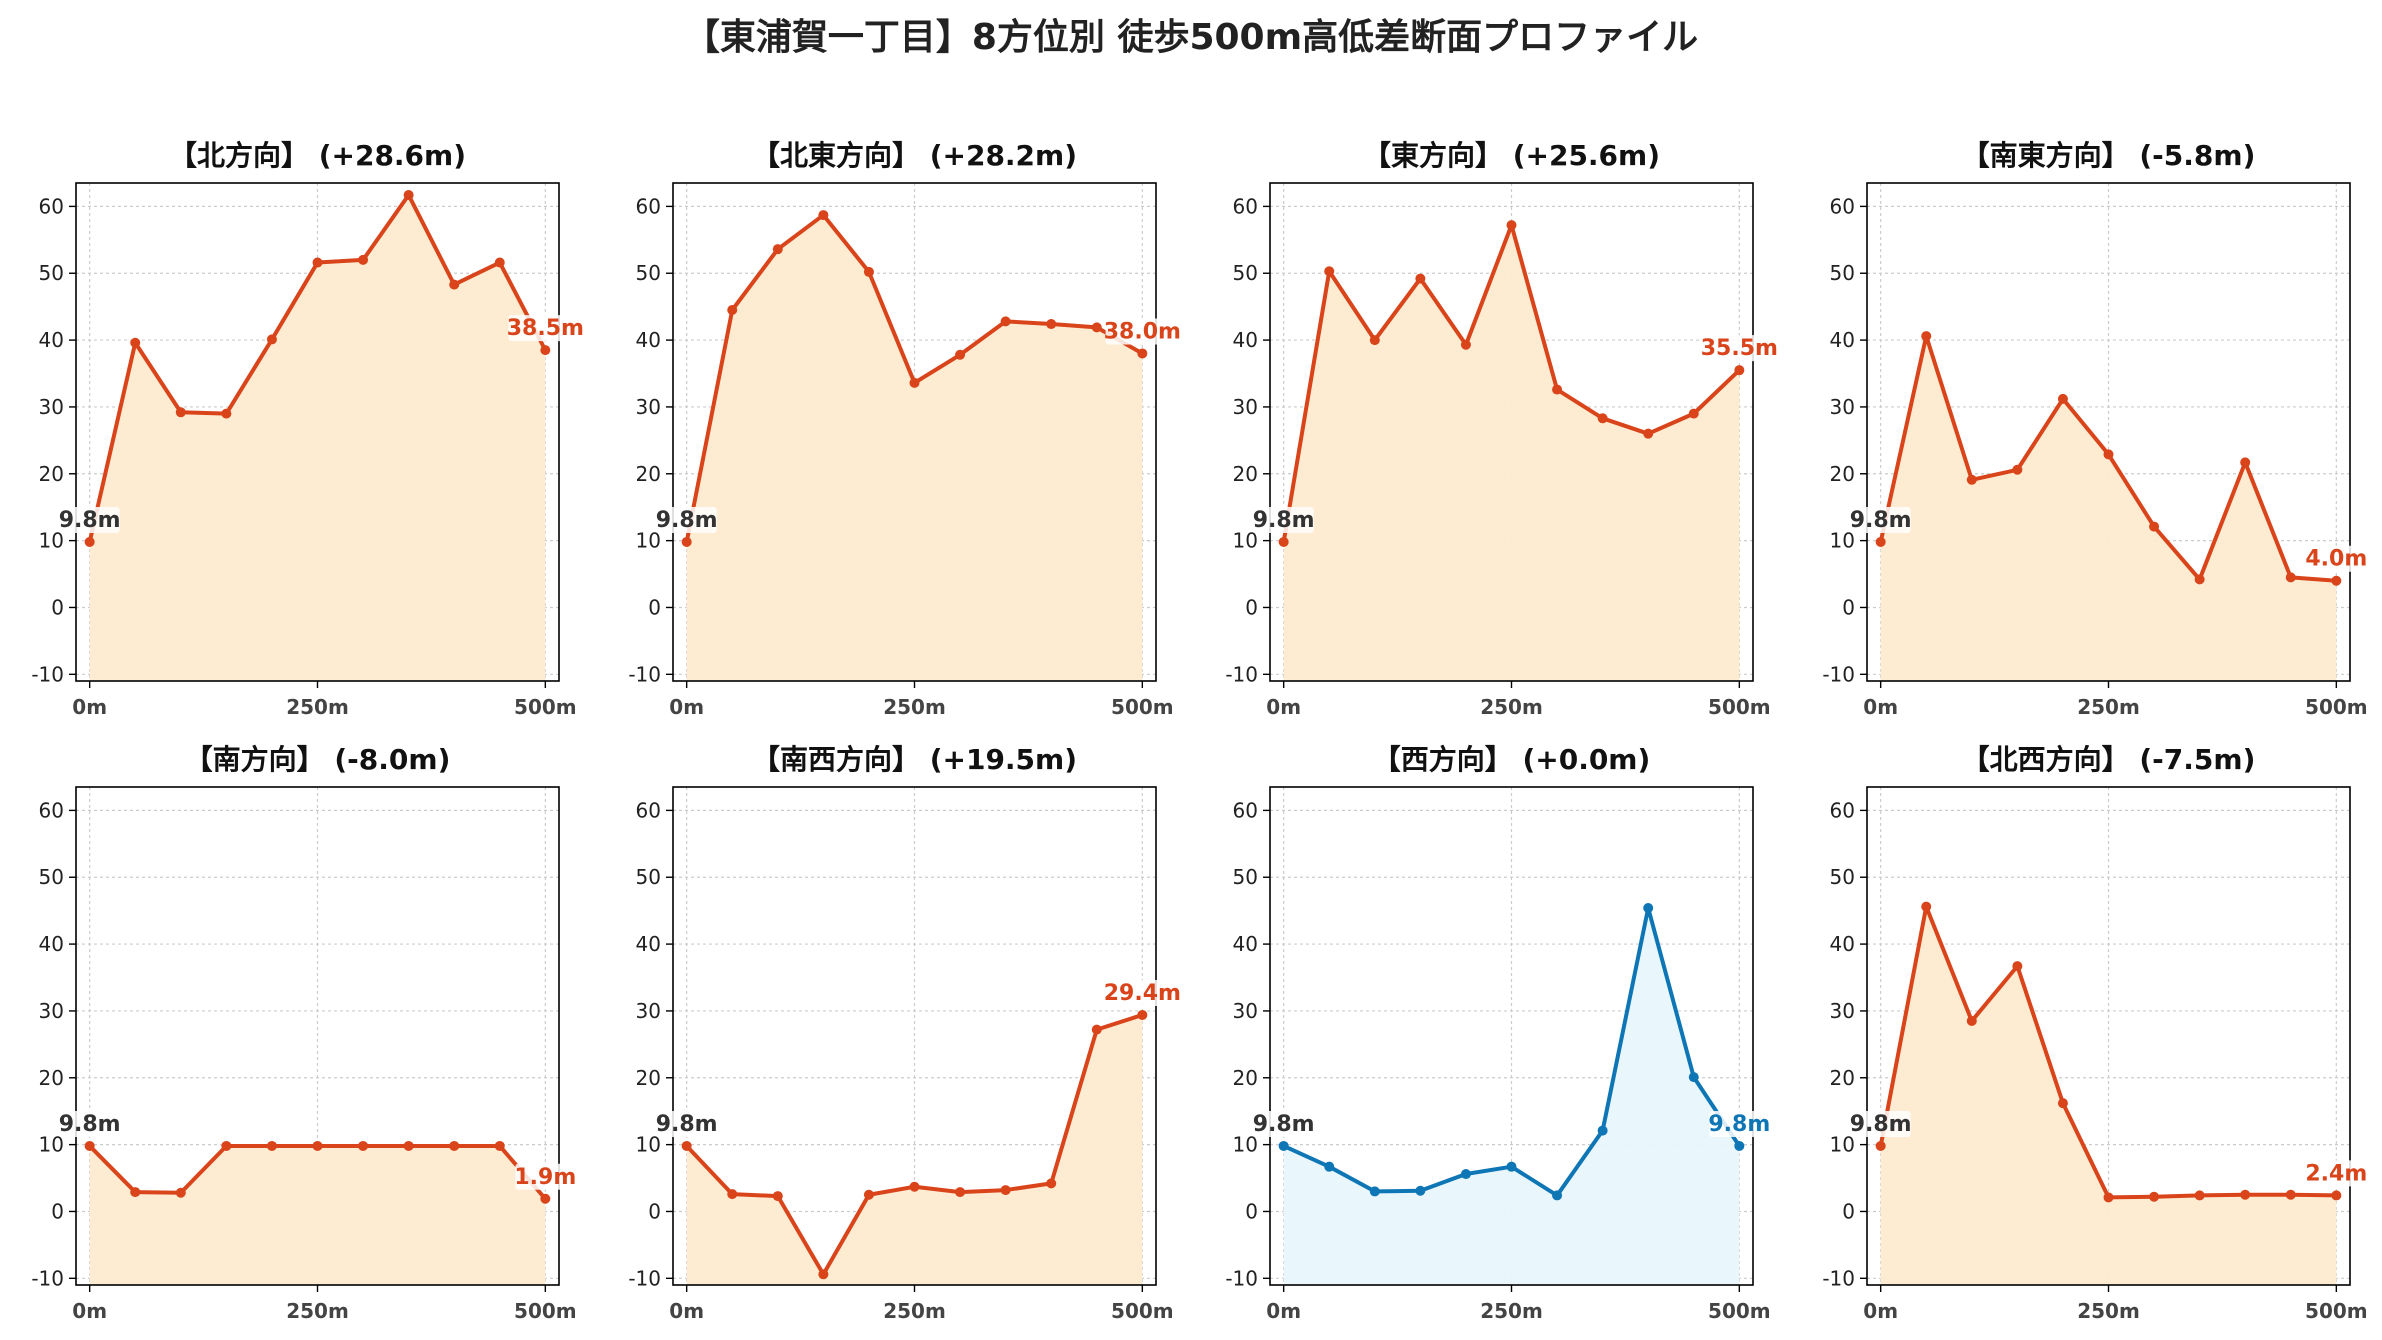 The width and height of the screenshot is (2382, 1340). What do you see at coordinates (2336, 1173) in the screenshot?
I see `data-label: 2.4m` at bounding box center [2336, 1173].